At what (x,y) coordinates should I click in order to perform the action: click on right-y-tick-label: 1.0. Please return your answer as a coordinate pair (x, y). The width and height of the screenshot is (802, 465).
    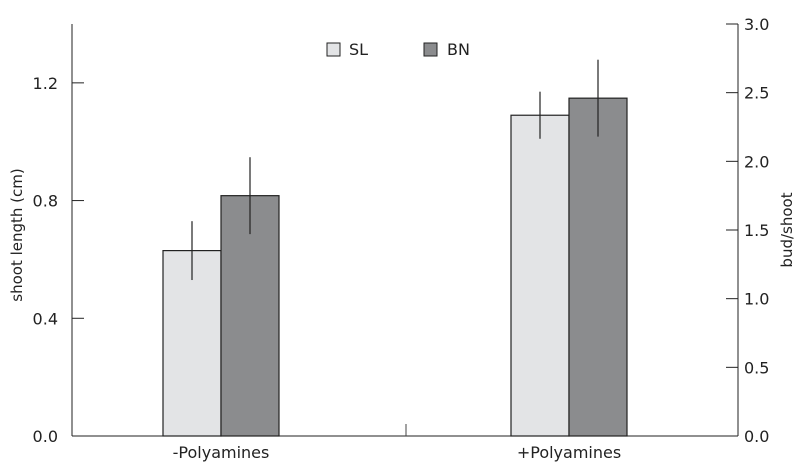
    Looking at the image, I should click on (756, 299).